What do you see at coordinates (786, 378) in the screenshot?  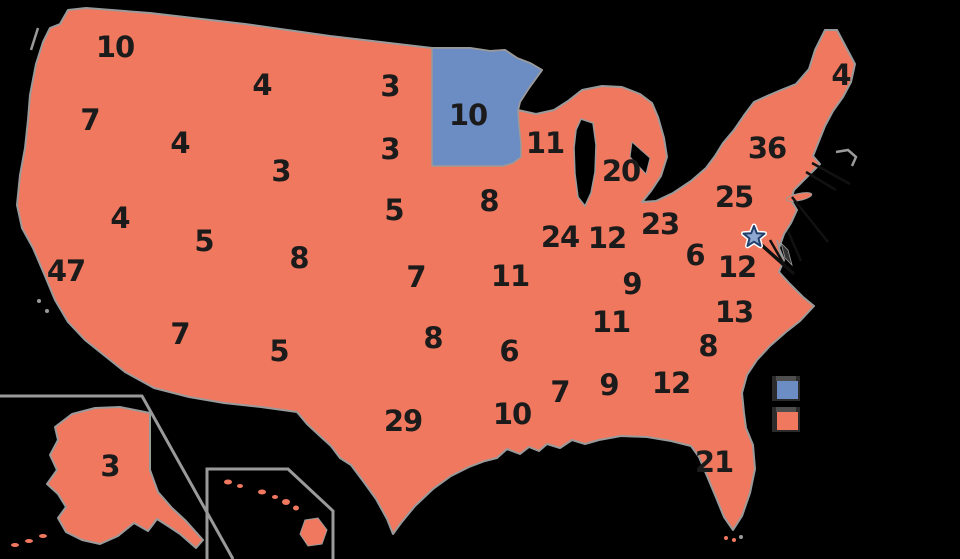 I see `legend-frame-top-blue` at bounding box center [786, 378].